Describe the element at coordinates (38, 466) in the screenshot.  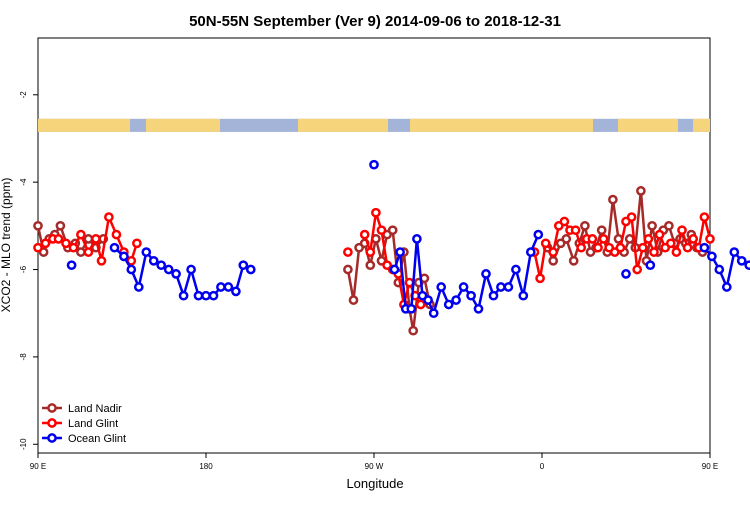
I see `x-tick-label-0: 90 E` at that location.